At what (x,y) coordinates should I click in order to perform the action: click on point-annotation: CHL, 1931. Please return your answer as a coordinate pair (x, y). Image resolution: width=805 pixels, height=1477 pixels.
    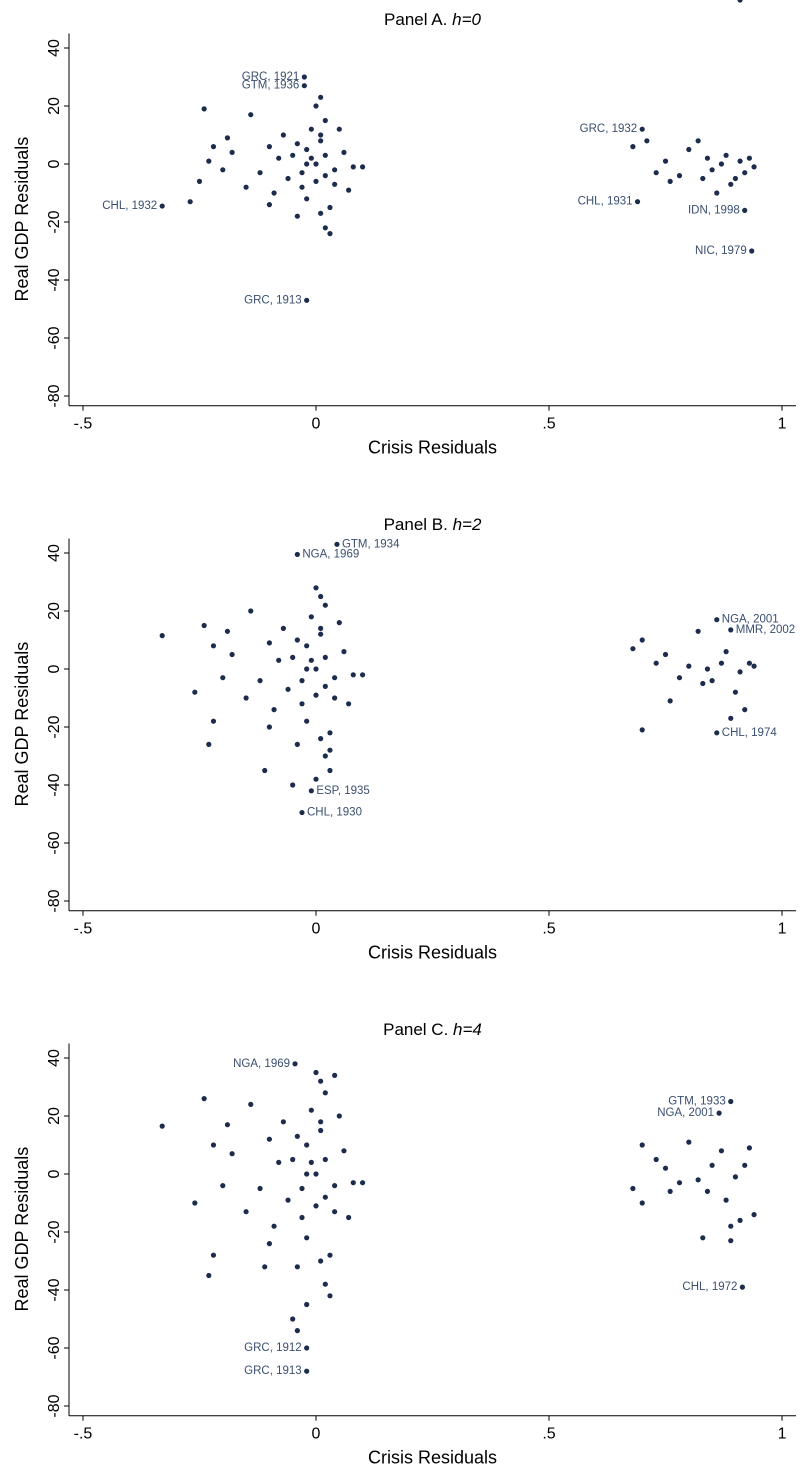
    Looking at the image, I should click on (605, 202).